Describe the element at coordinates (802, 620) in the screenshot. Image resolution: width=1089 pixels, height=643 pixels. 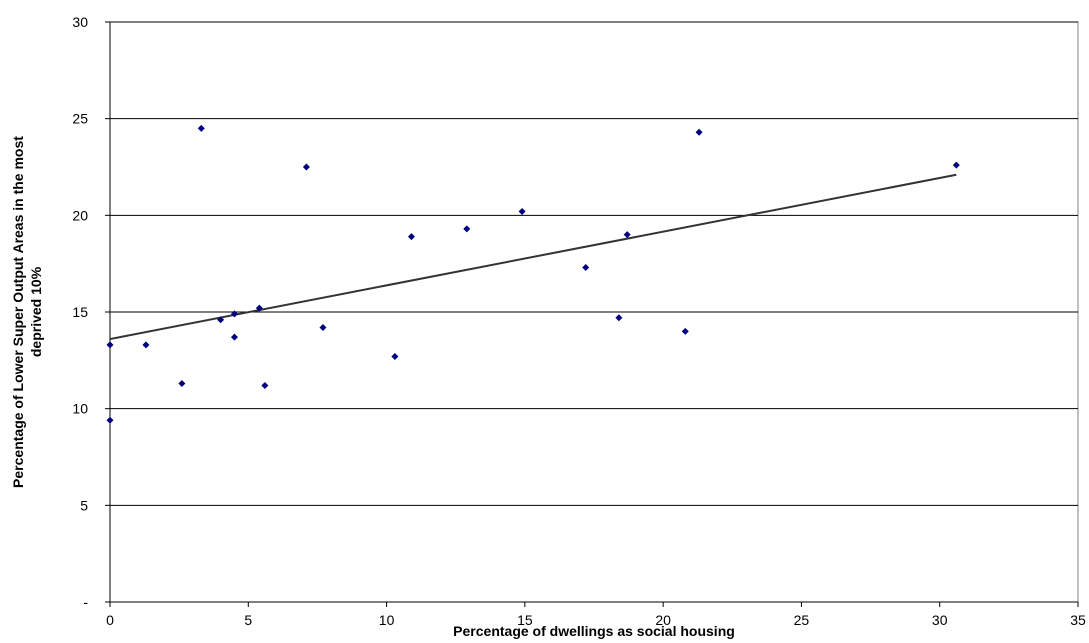
I see `x-tick-label: 25` at that location.